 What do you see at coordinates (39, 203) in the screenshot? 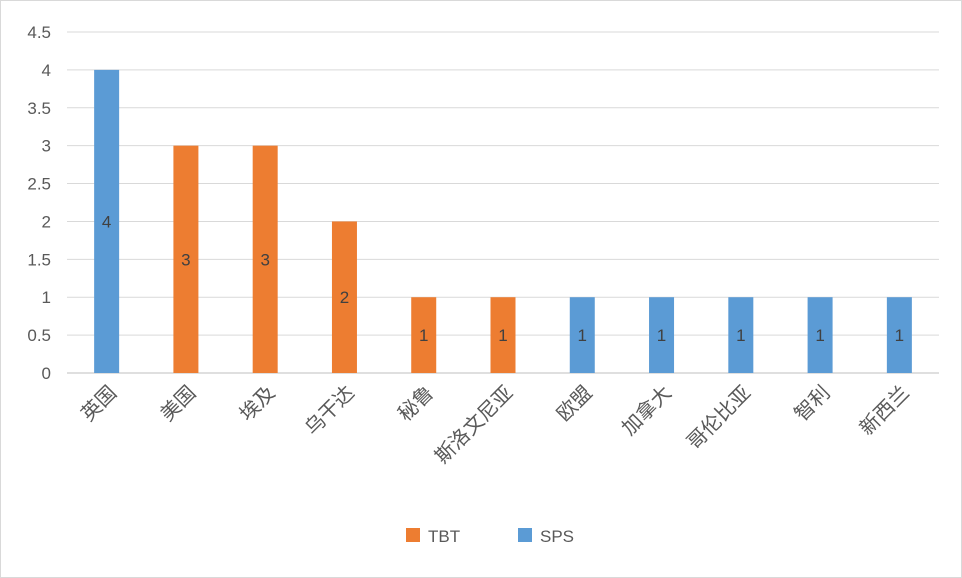
I see `y-axis-ticks: 0 0.5 1 1.5 2 2.5 3 3.5 4 4.5` at bounding box center [39, 203].